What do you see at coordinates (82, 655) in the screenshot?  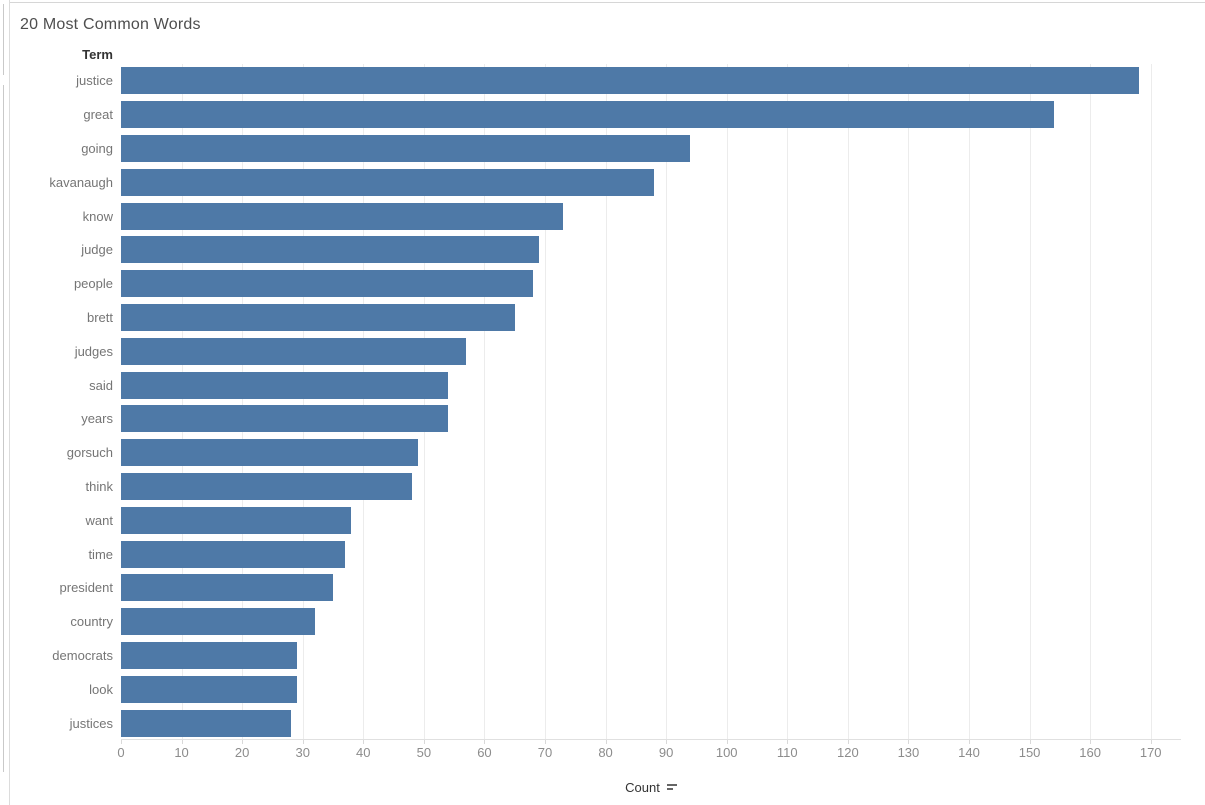 I see `term-label: democrats` at bounding box center [82, 655].